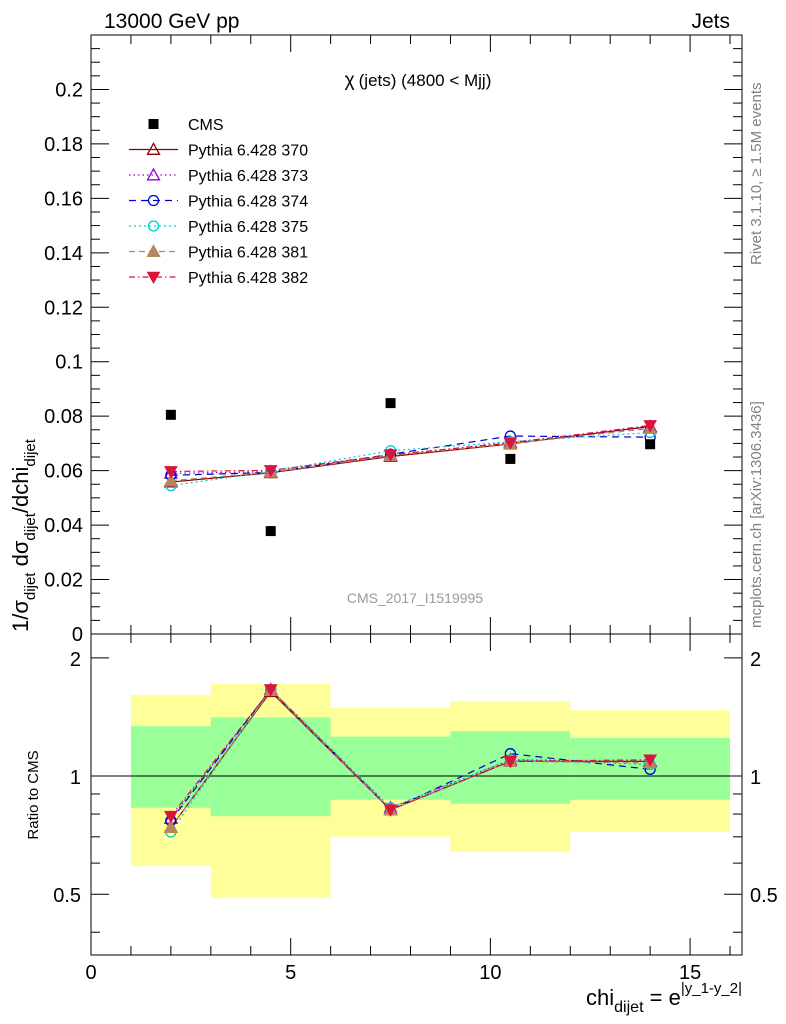 The height and width of the screenshot is (1024, 786). What do you see at coordinates (490, 973) in the screenshot?
I see `x-tick-label: 10` at bounding box center [490, 973].